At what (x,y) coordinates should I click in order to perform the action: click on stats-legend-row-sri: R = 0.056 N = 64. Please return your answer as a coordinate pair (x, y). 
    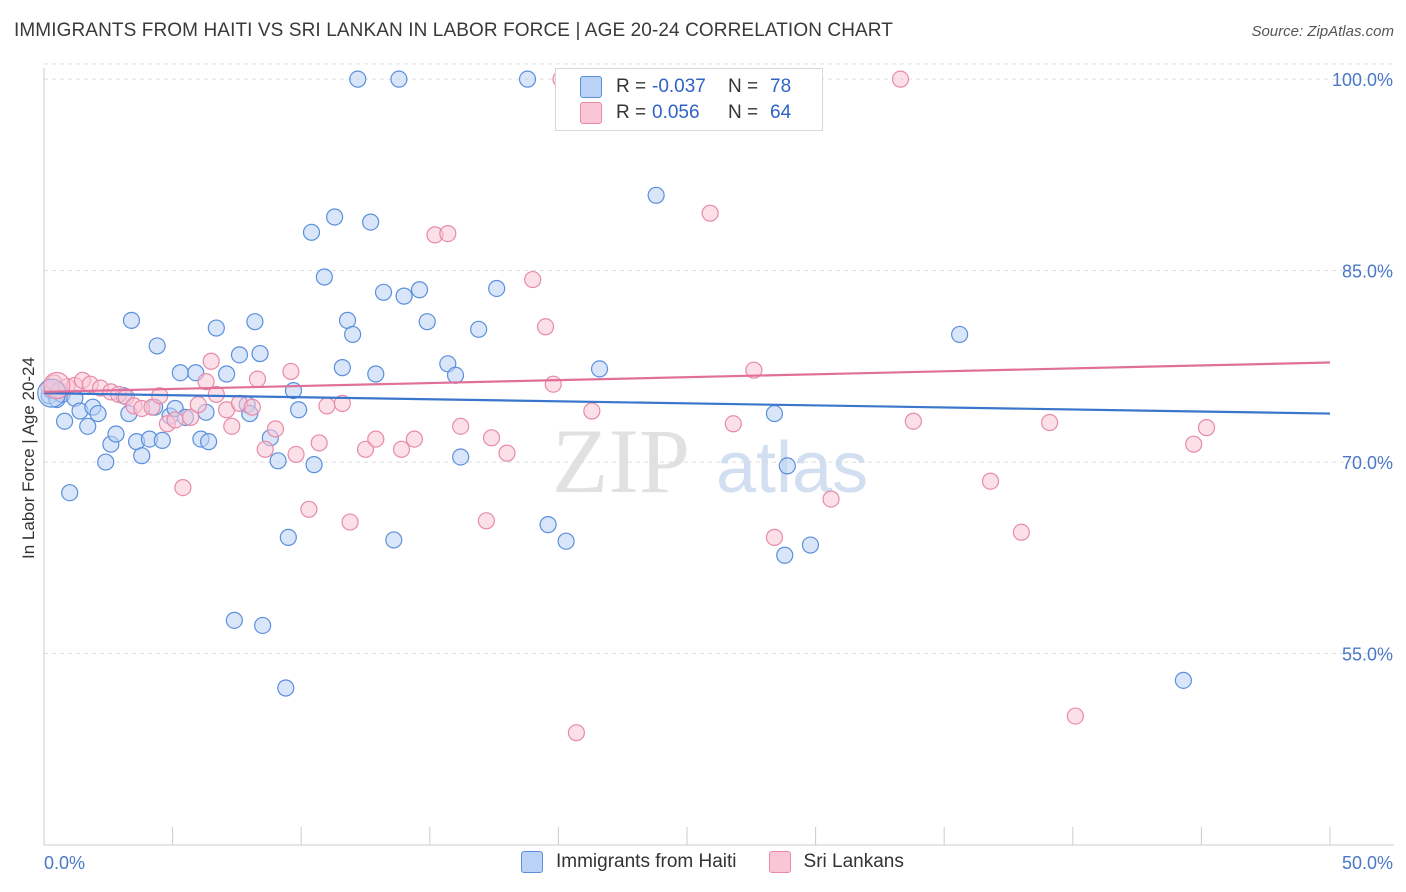
    Looking at the image, I should click on (685, 113).